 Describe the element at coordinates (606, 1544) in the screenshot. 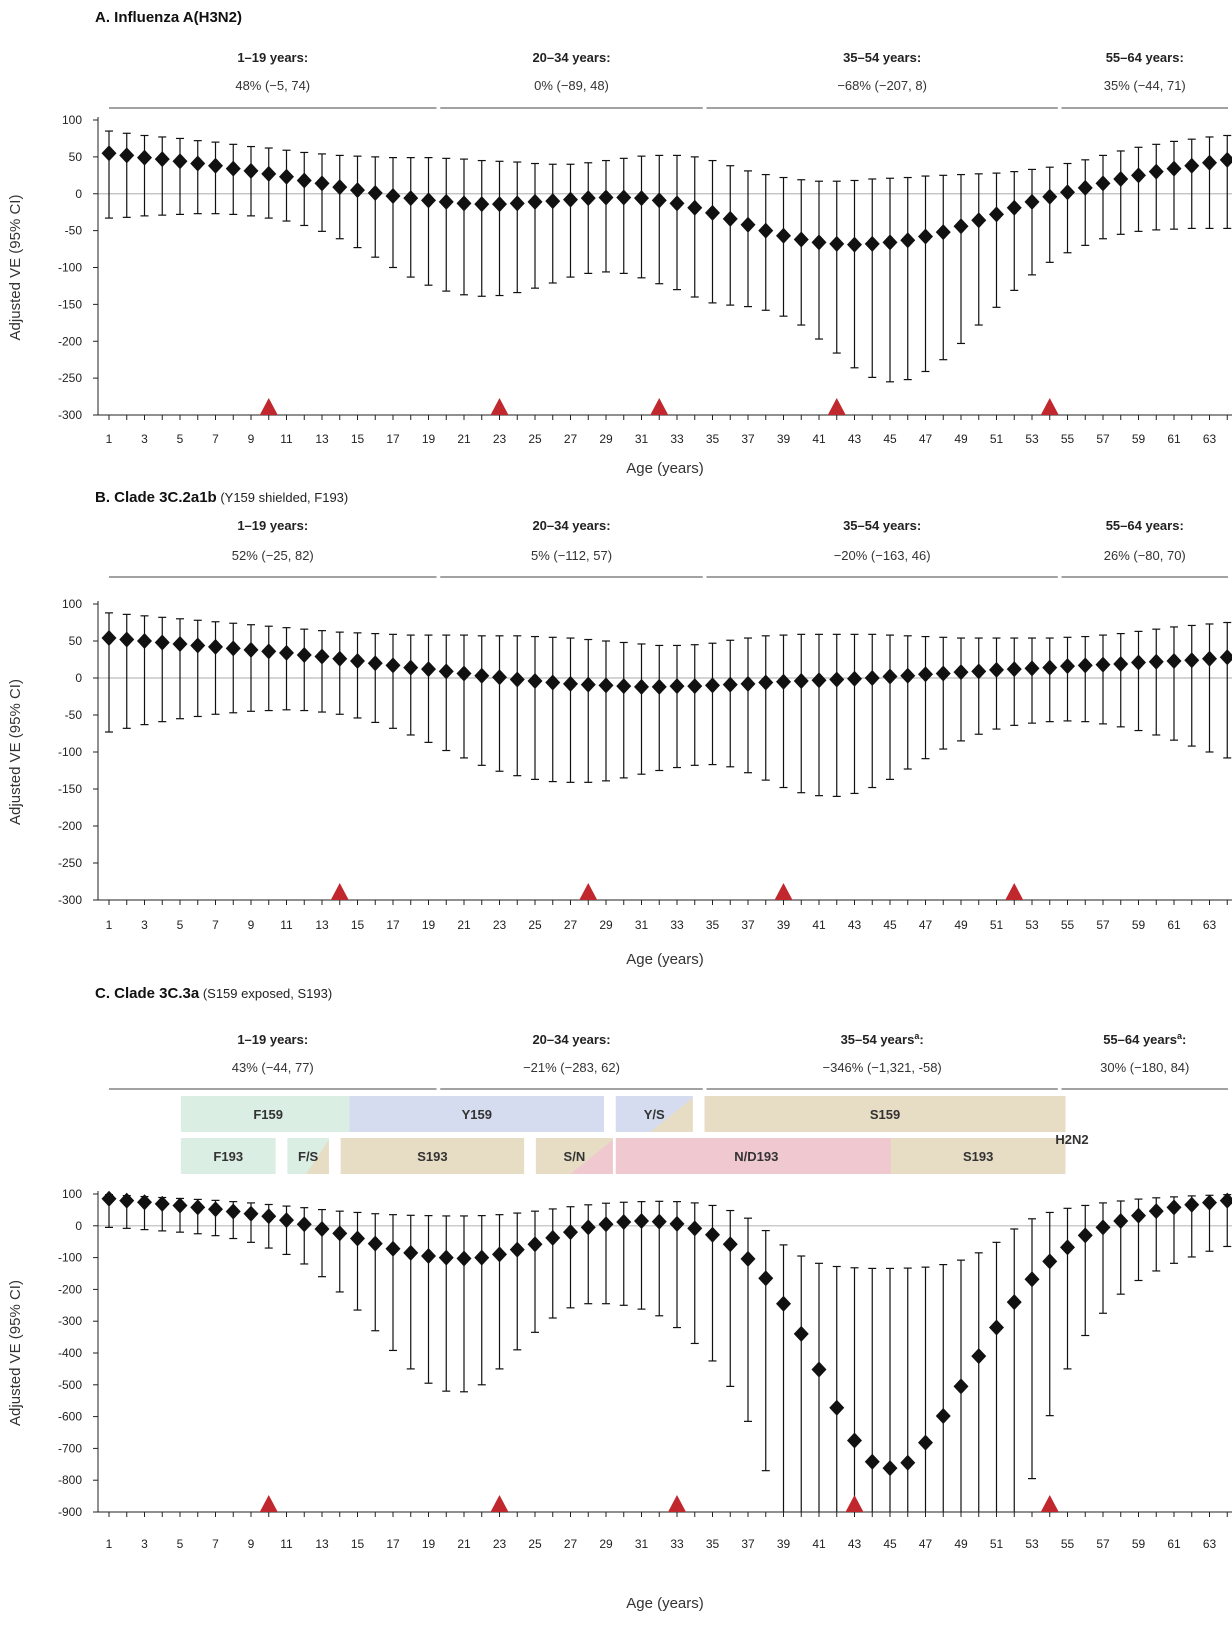

I see `x-tick-label: 29` at that location.